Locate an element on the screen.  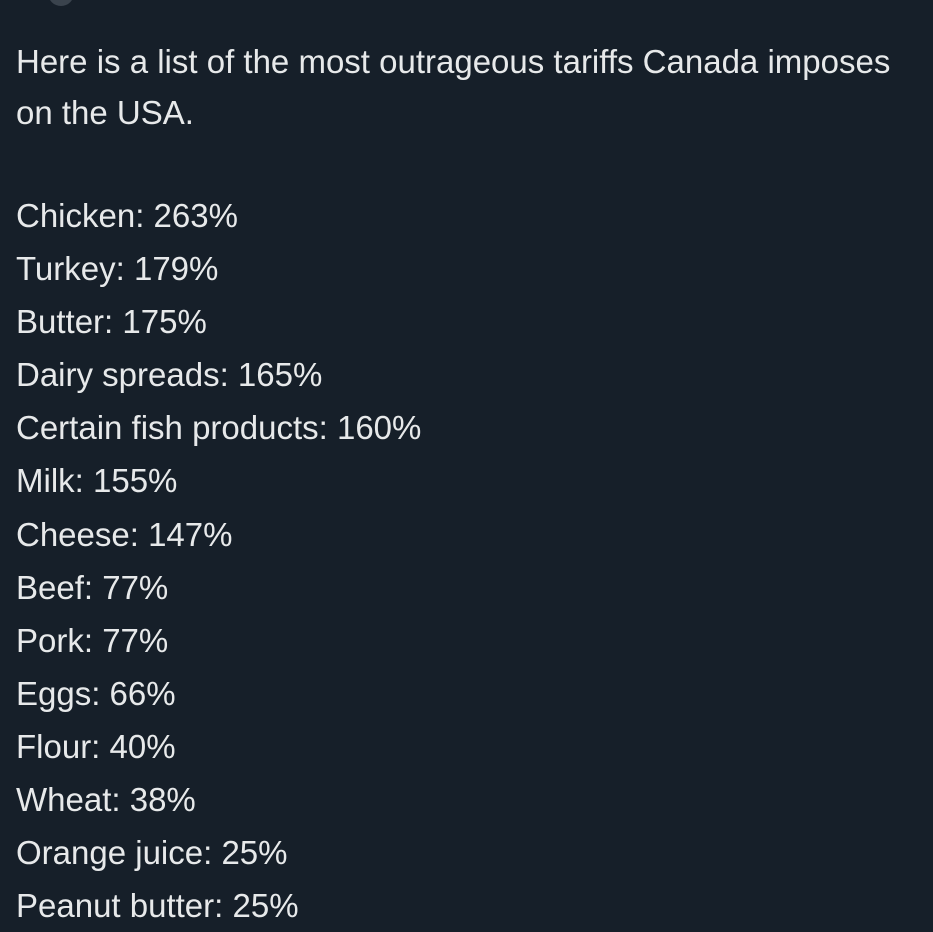
tariff-item: Pork: 77% is located at coordinates (92, 640).